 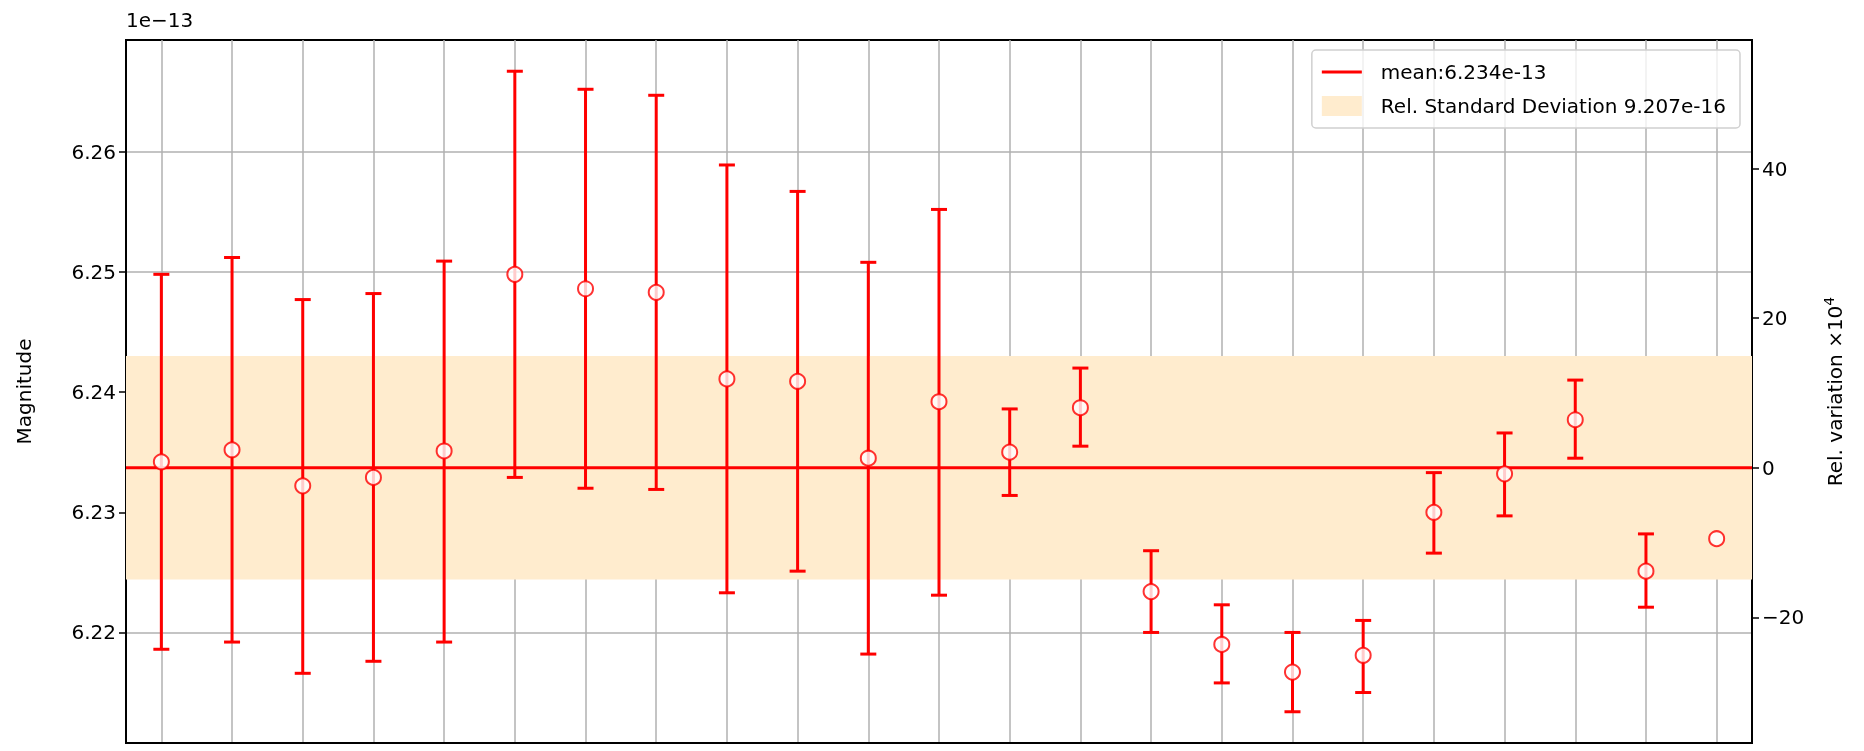 What do you see at coordinates (93, 271) in the screenshot?
I see `y-tick-label: 6.25` at bounding box center [93, 271].